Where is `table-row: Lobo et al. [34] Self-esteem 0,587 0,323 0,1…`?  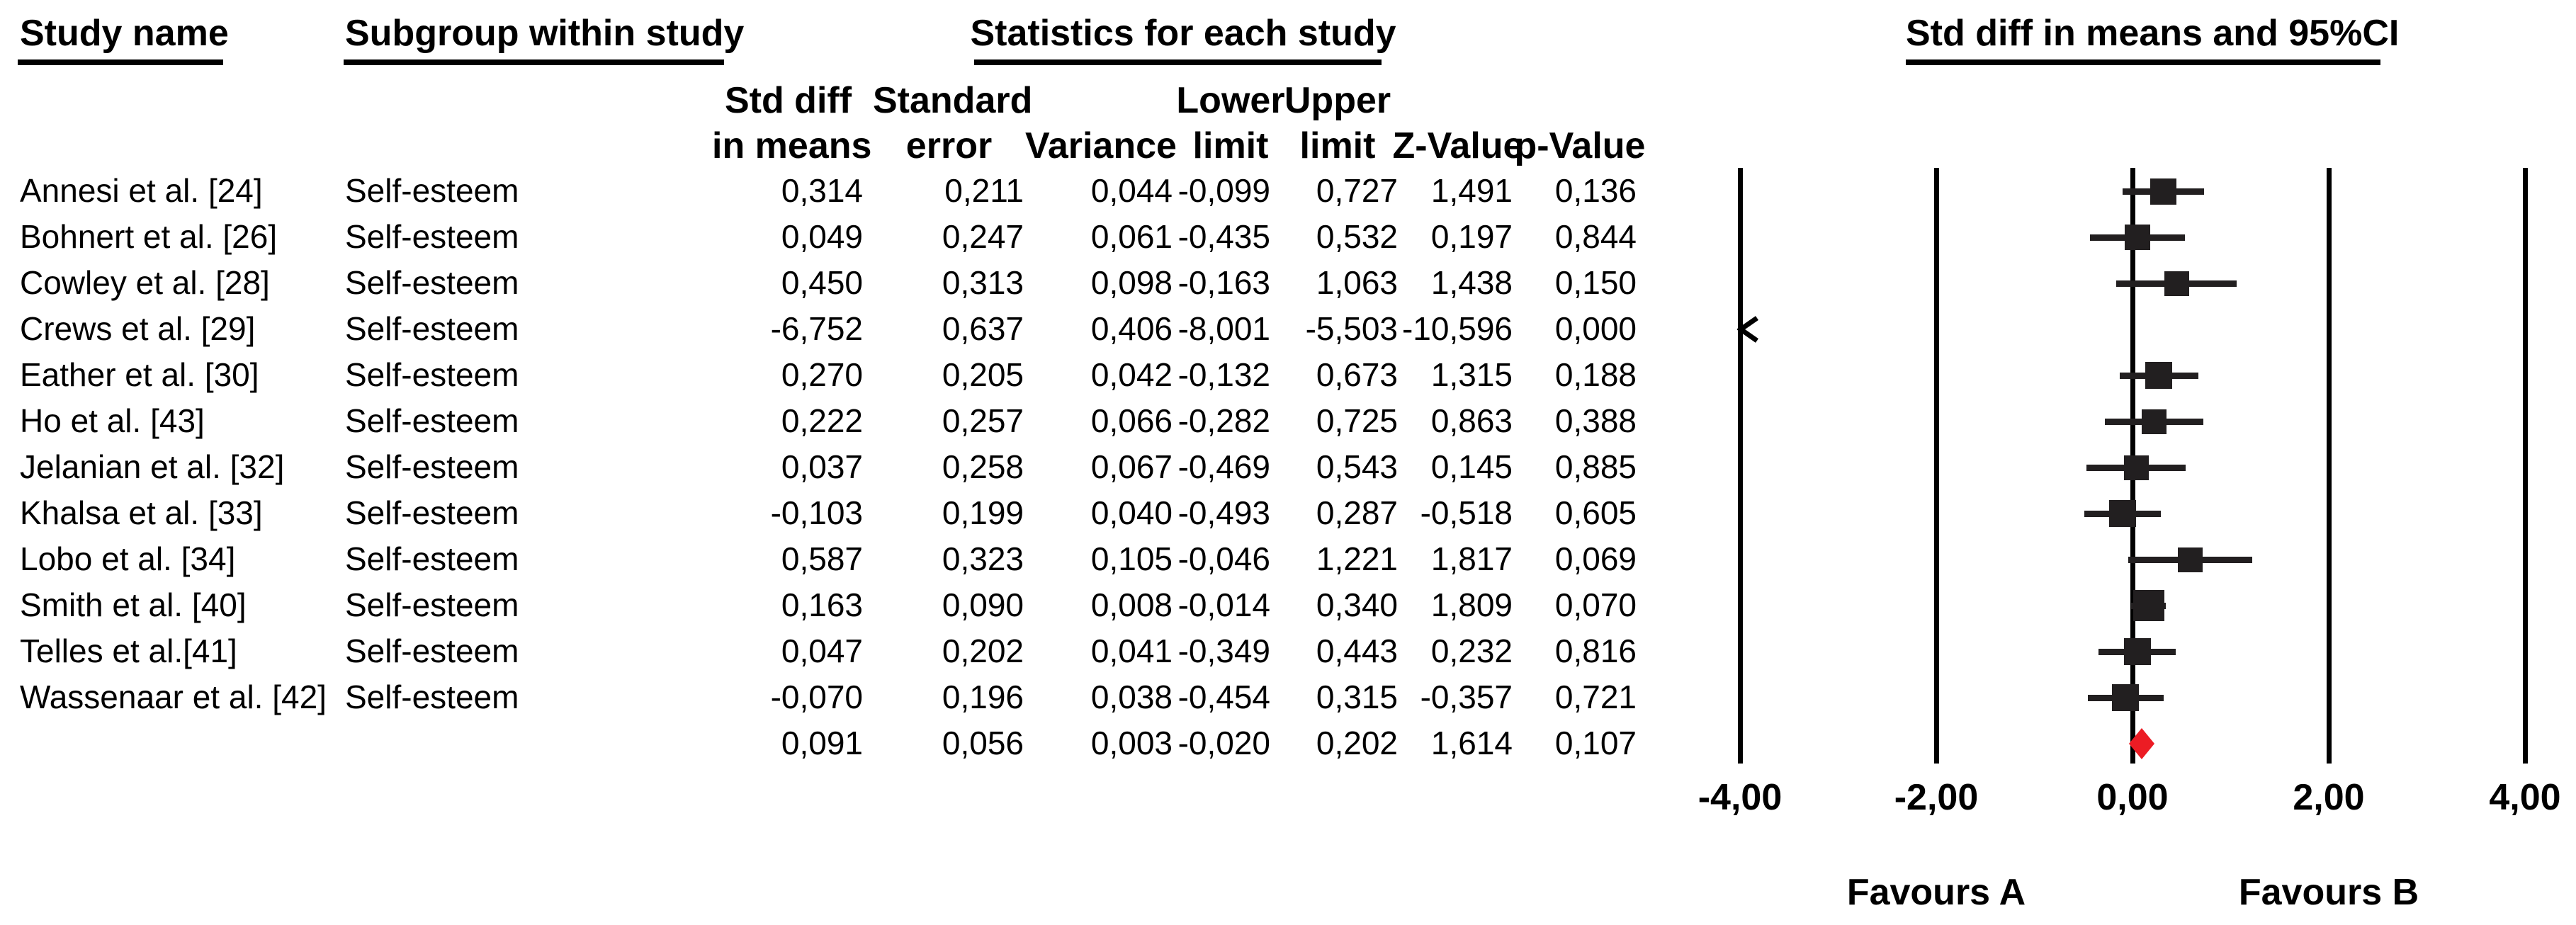 table-row: Lobo et al. [34] Self-esteem 0,587 0,323 0,1… is located at coordinates (850, 559).